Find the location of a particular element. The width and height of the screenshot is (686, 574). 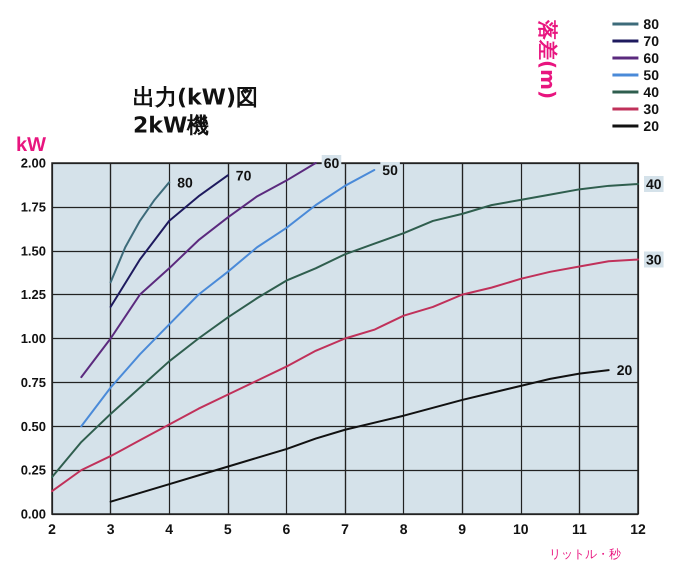

x-axis-title: リットル・秒 is located at coordinates (585, 554).